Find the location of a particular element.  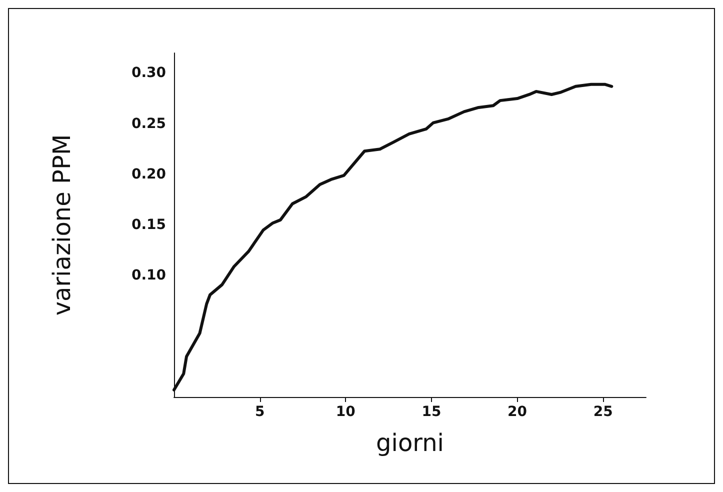

x-tick-label: 5 is located at coordinates (259, 412).